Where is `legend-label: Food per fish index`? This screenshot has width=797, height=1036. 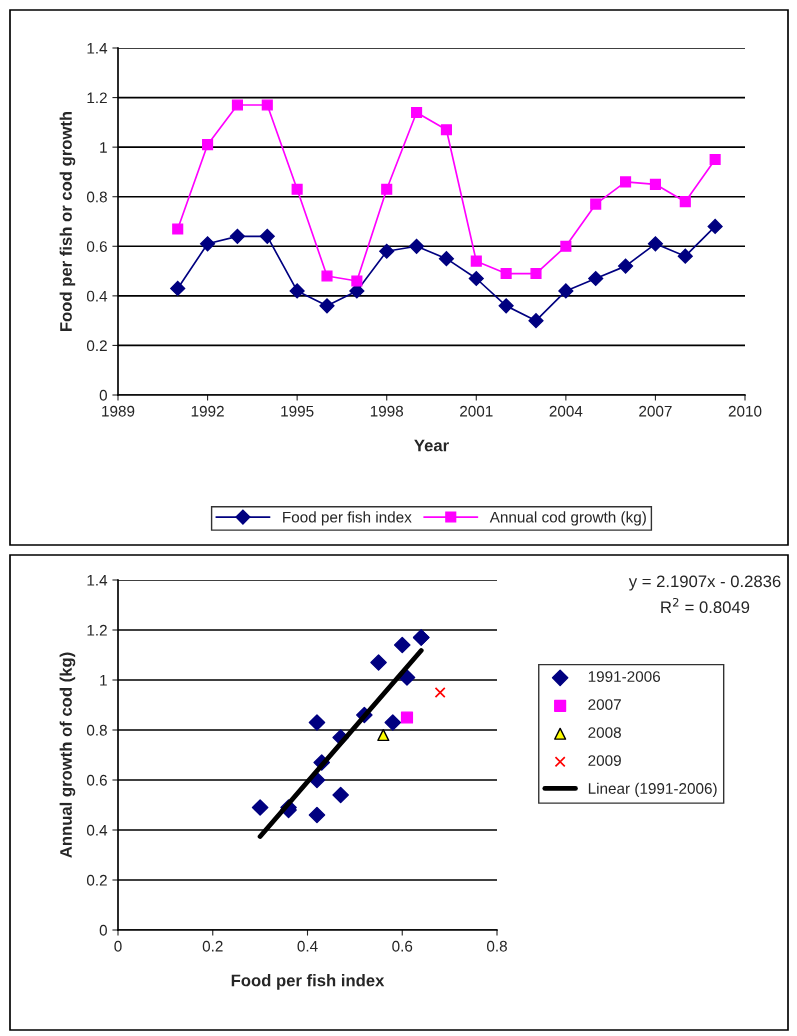
legend-label: Food per fish index is located at coordinates (347, 518).